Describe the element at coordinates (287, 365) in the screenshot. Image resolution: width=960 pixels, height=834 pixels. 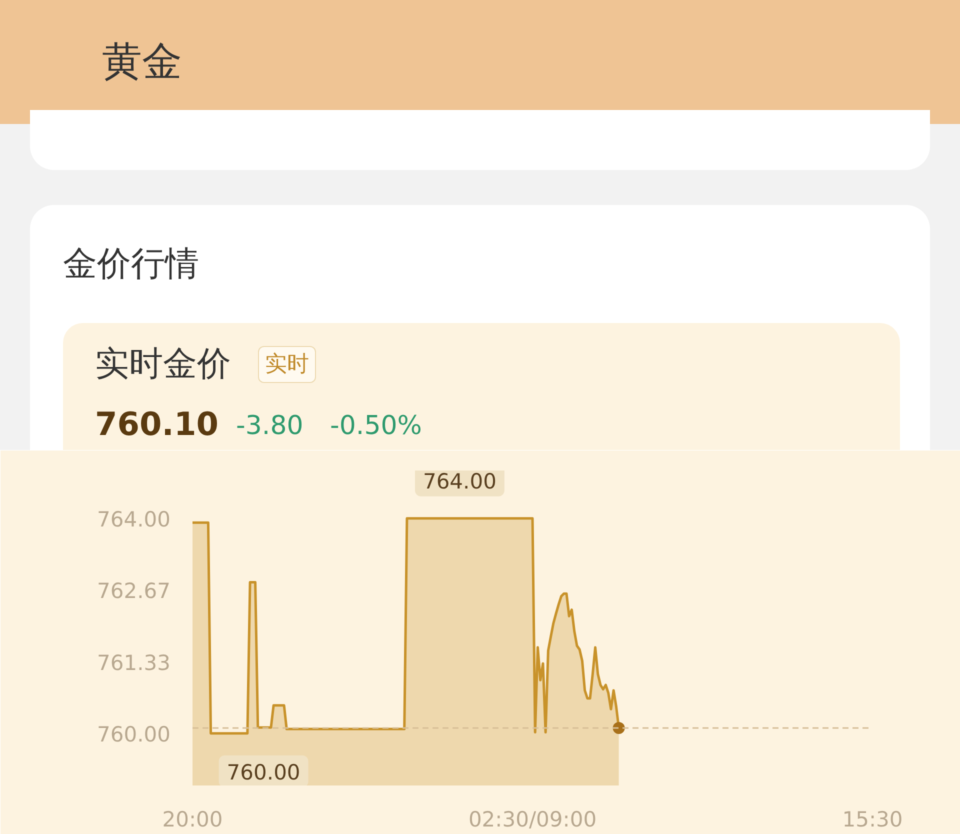
I see `text: 实时` at that location.